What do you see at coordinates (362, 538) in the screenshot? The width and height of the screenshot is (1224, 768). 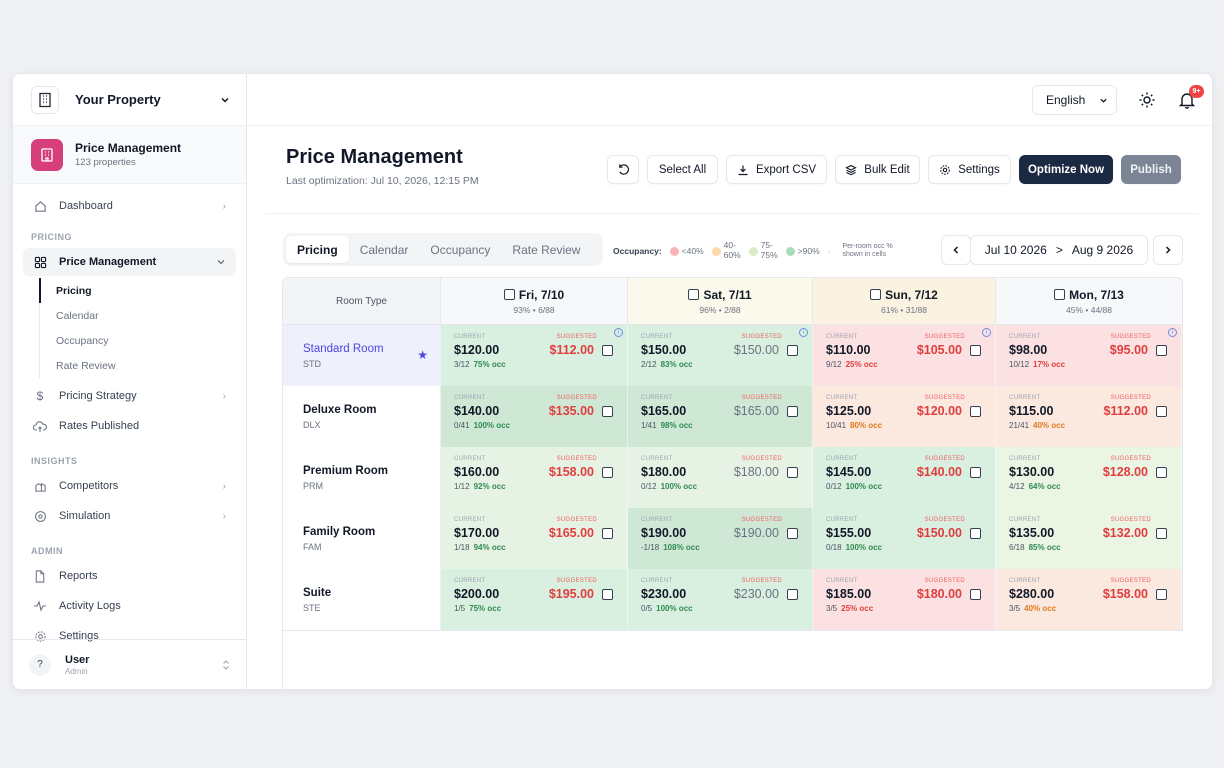 I see `room-type-cell: Family Room FAM` at bounding box center [362, 538].